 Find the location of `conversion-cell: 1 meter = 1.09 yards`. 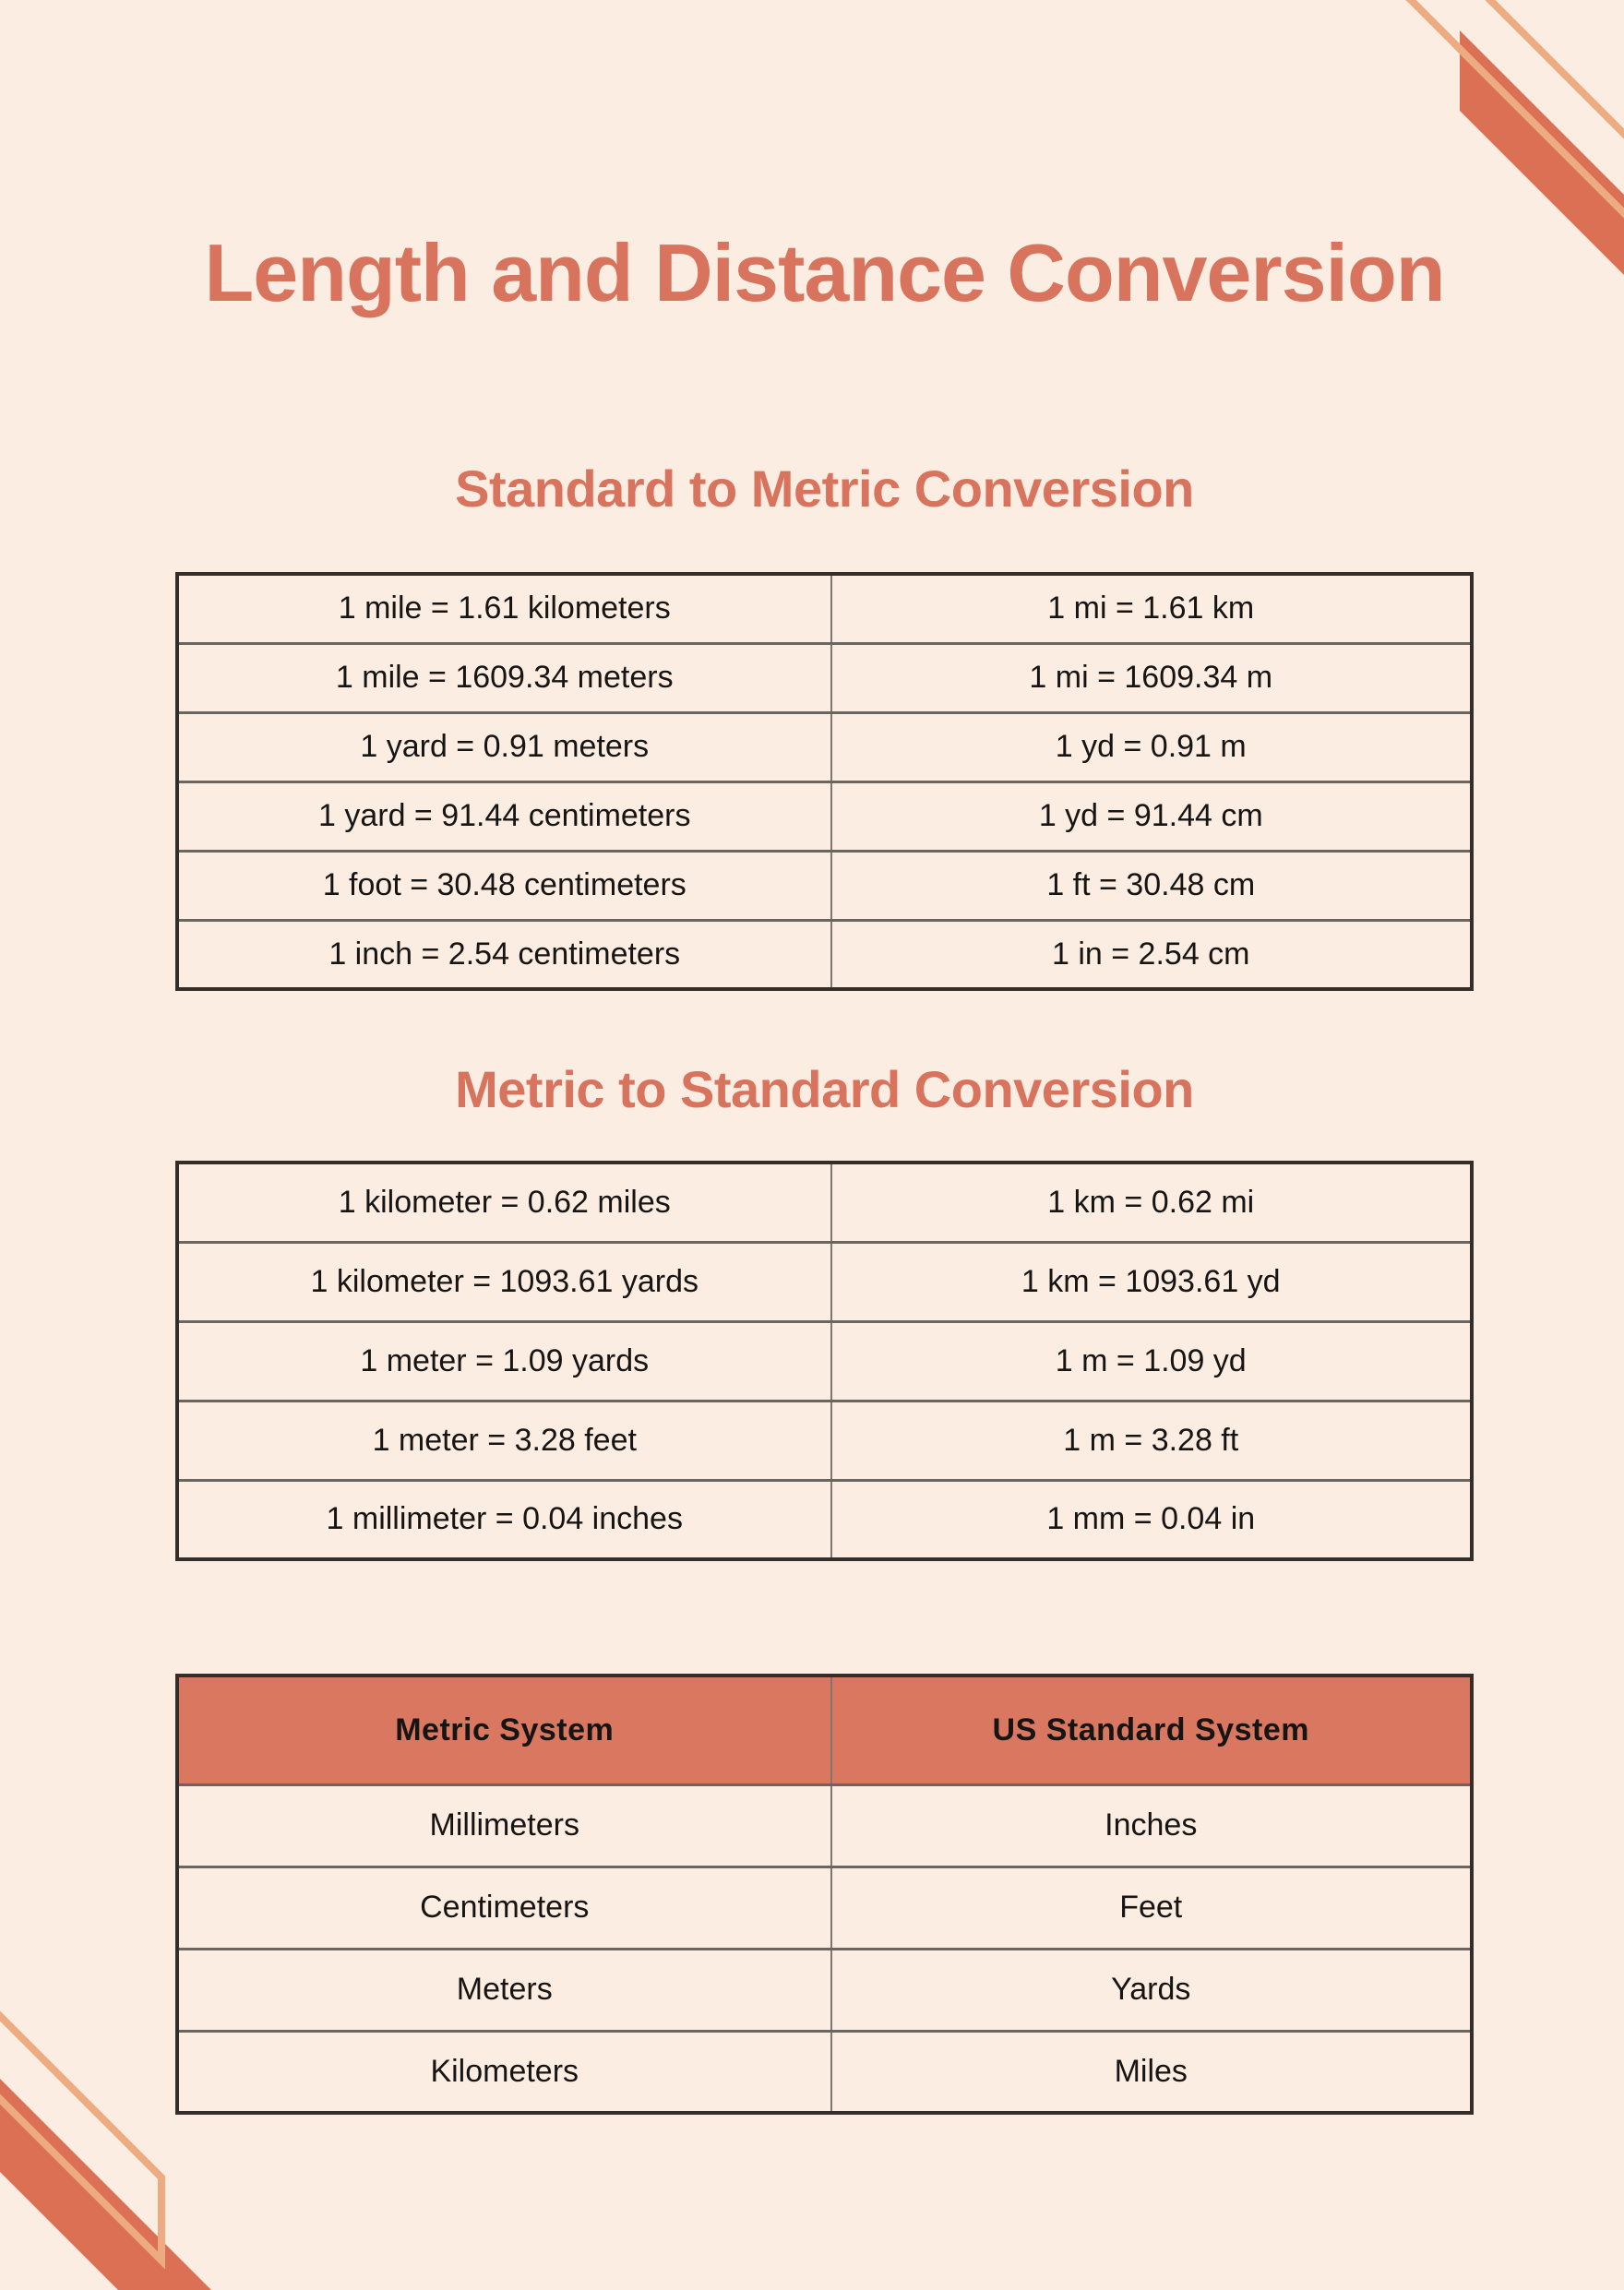

conversion-cell: 1 meter = 1.09 yards is located at coordinates (504, 1360).